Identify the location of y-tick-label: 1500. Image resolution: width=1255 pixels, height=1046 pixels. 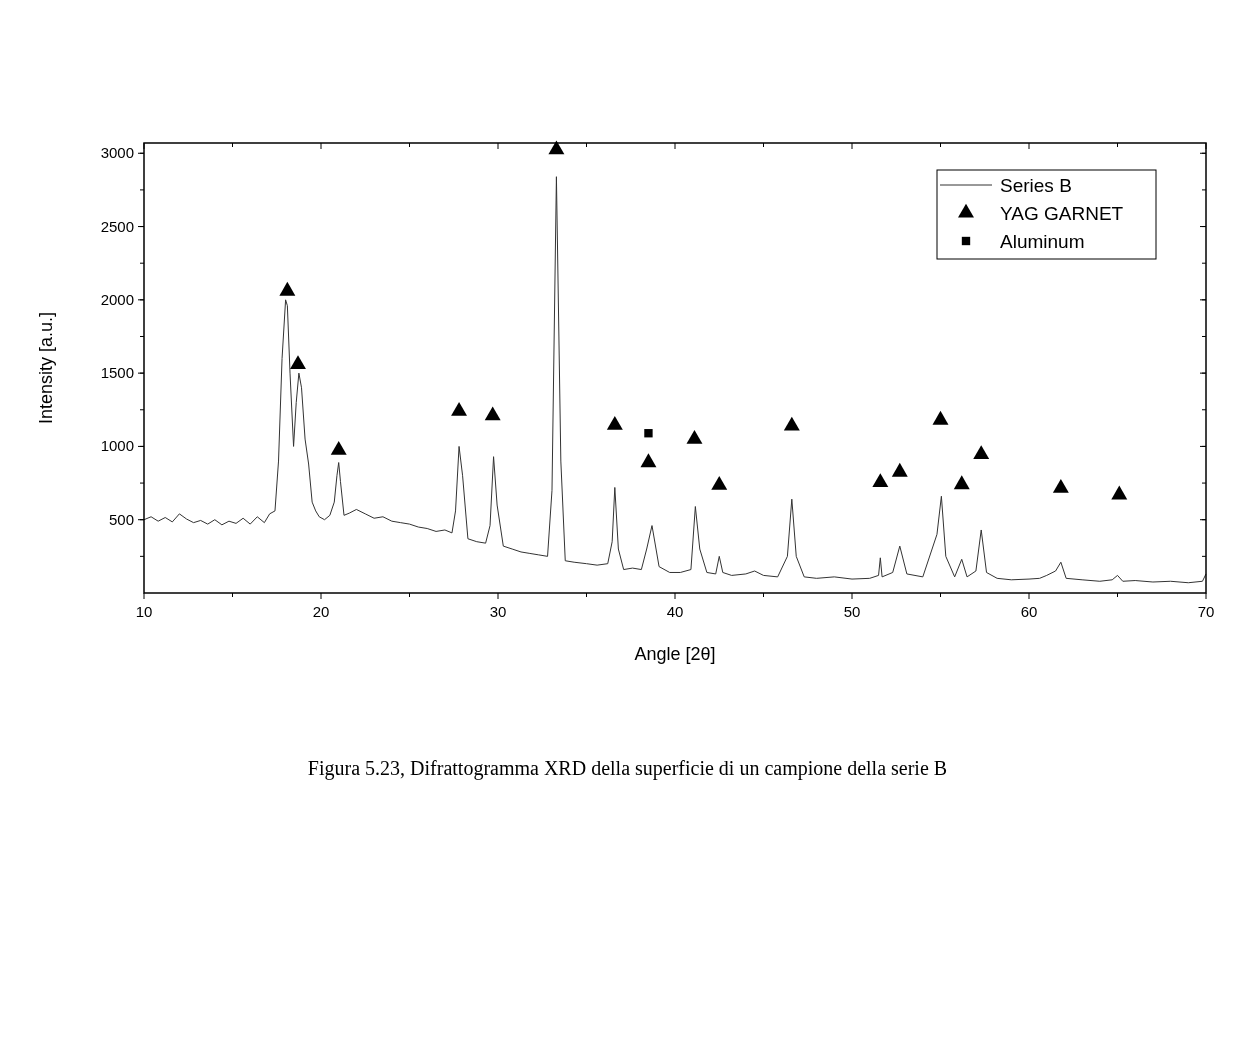
(117, 373).